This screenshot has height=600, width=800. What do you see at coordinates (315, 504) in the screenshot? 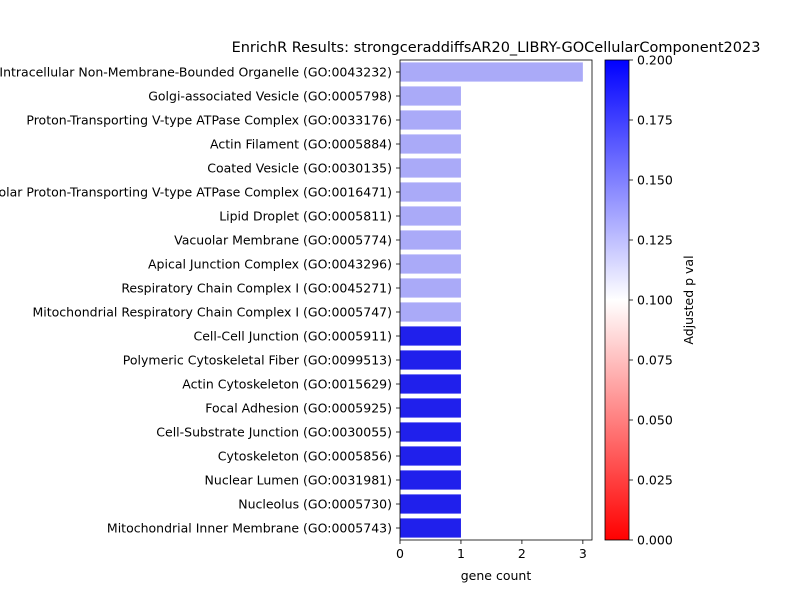
I see `category-label: Nucleolus (GO:0005730)` at bounding box center [315, 504].